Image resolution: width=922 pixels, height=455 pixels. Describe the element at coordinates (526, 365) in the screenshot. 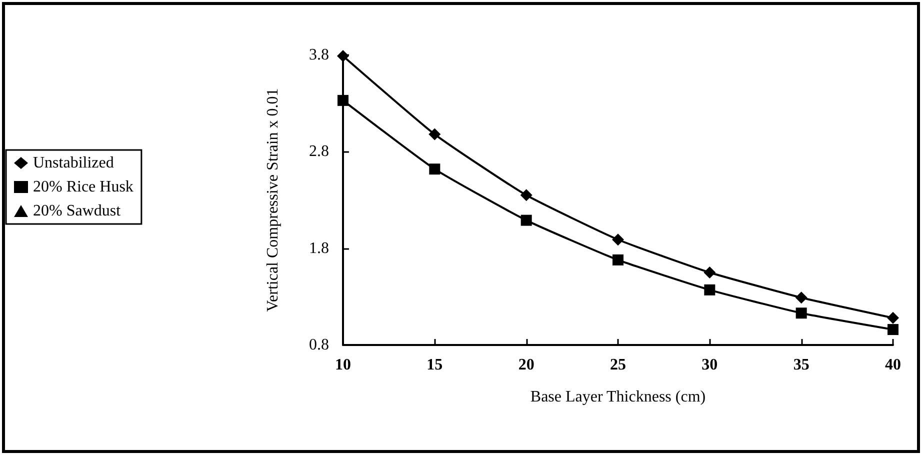

I see `x-tick-label: 20` at that location.